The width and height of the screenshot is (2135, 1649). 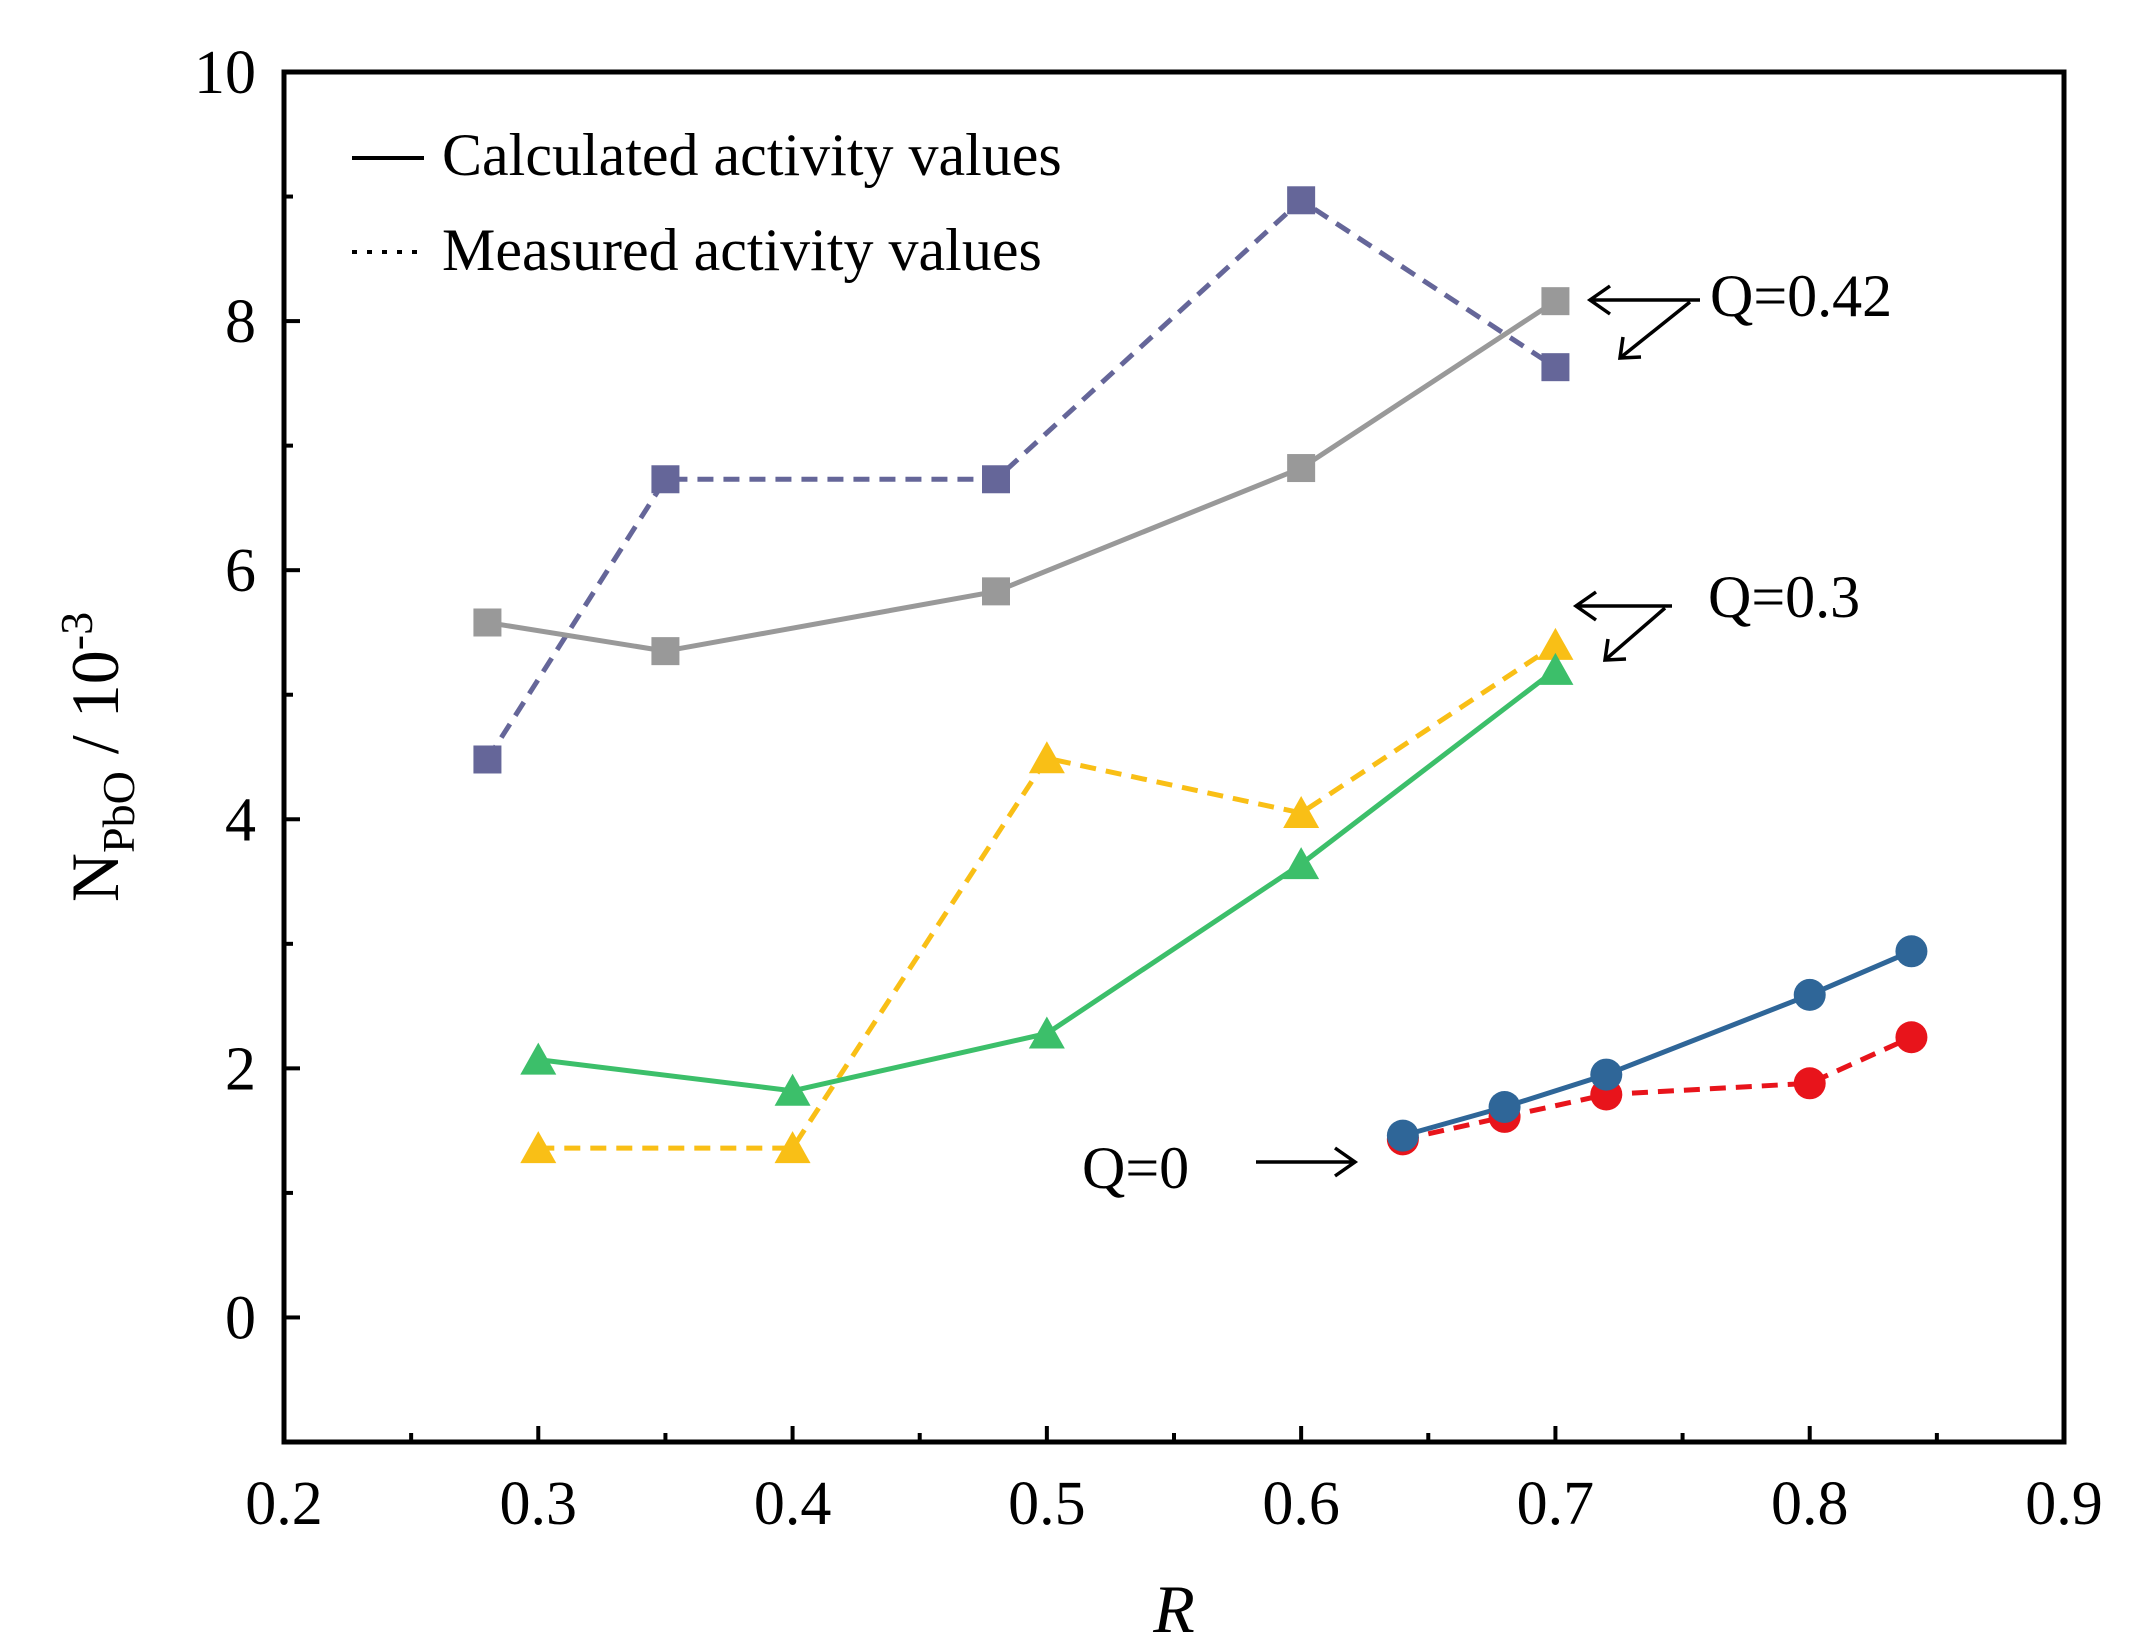 I want to click on annotation-q0: Q=0, so click(x=1220, y=1168).